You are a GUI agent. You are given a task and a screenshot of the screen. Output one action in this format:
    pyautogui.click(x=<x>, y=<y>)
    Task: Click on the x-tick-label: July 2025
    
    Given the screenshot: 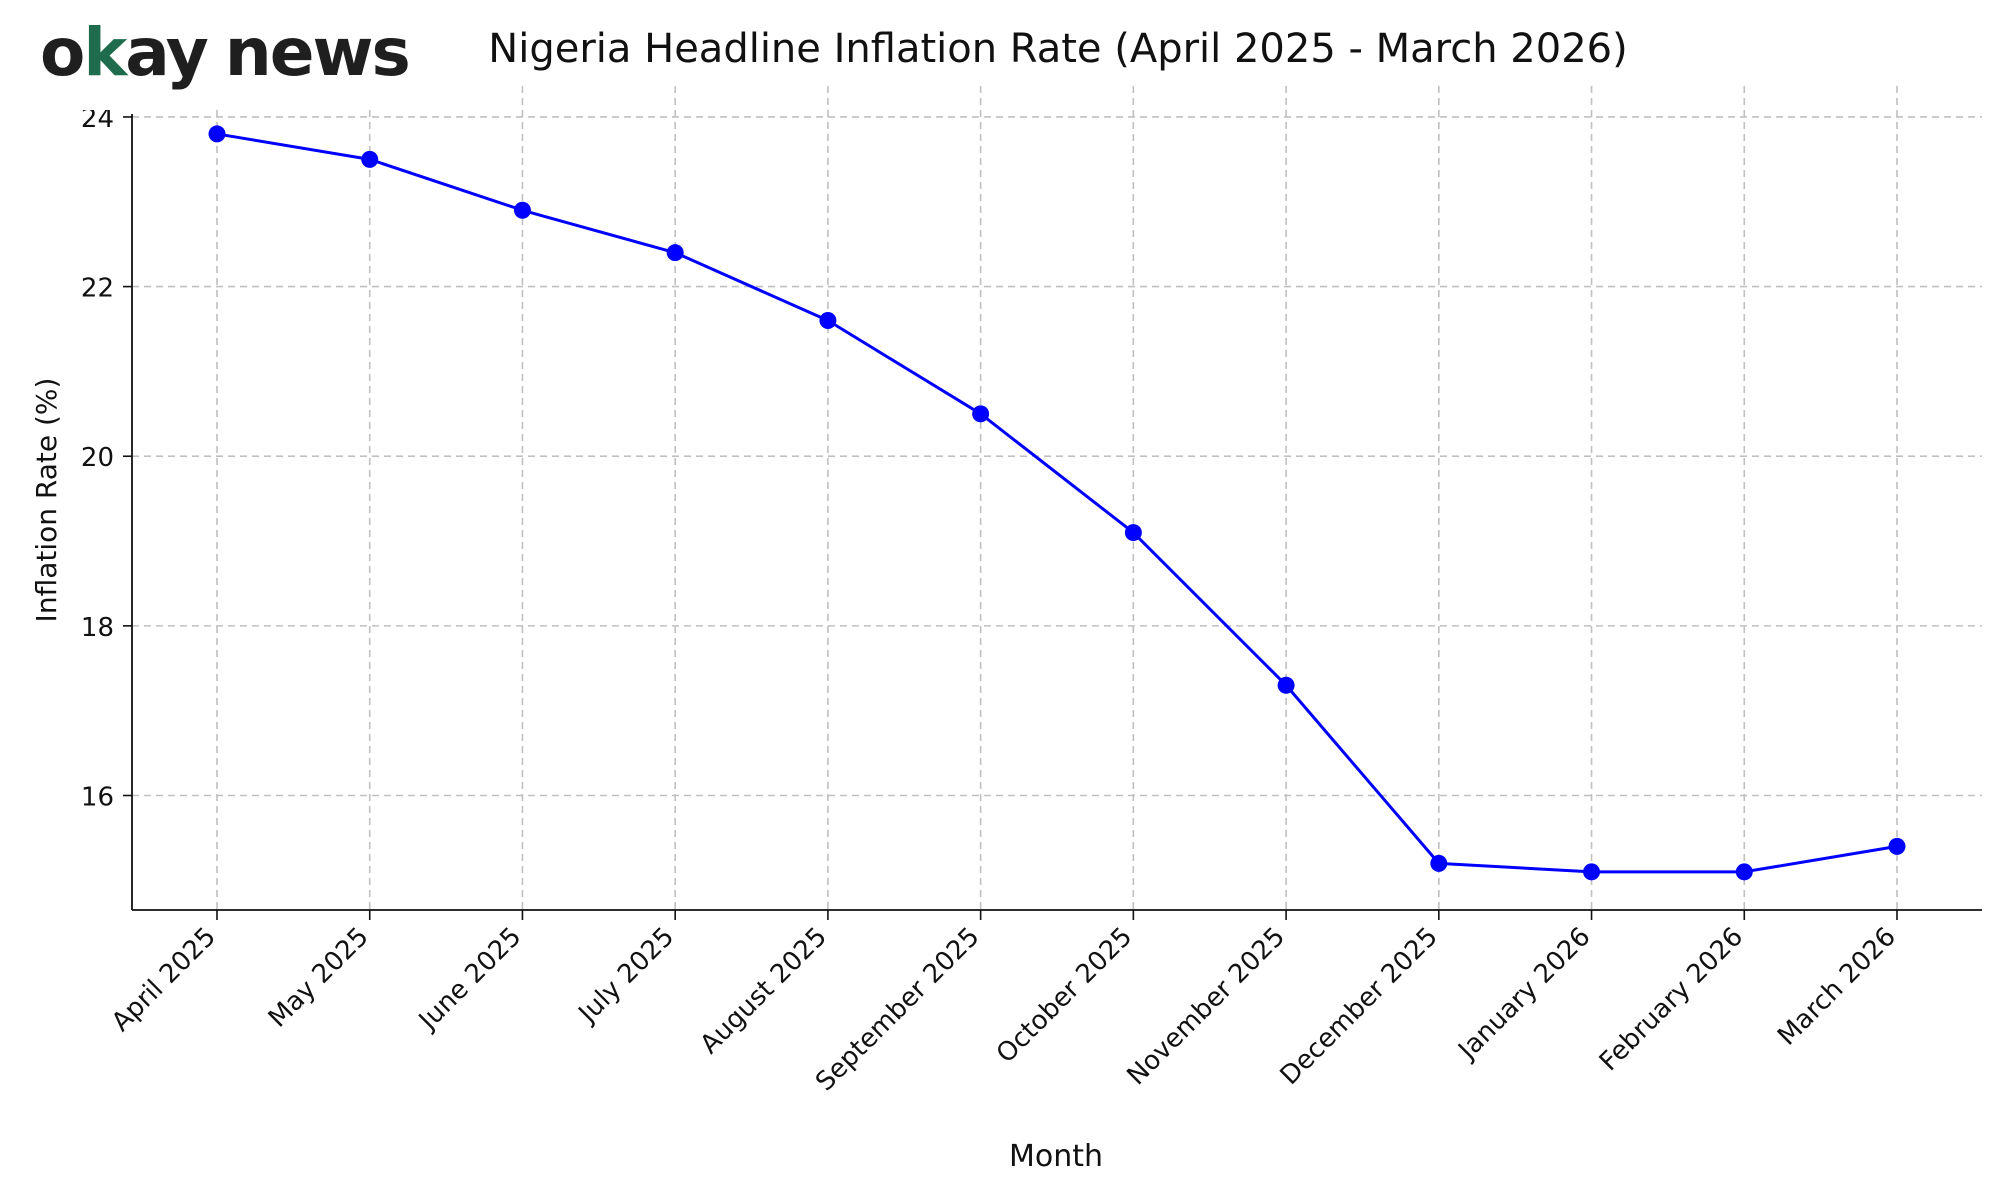 What is the action you would take?
    pyautogui.click(x=626, y=976)
    